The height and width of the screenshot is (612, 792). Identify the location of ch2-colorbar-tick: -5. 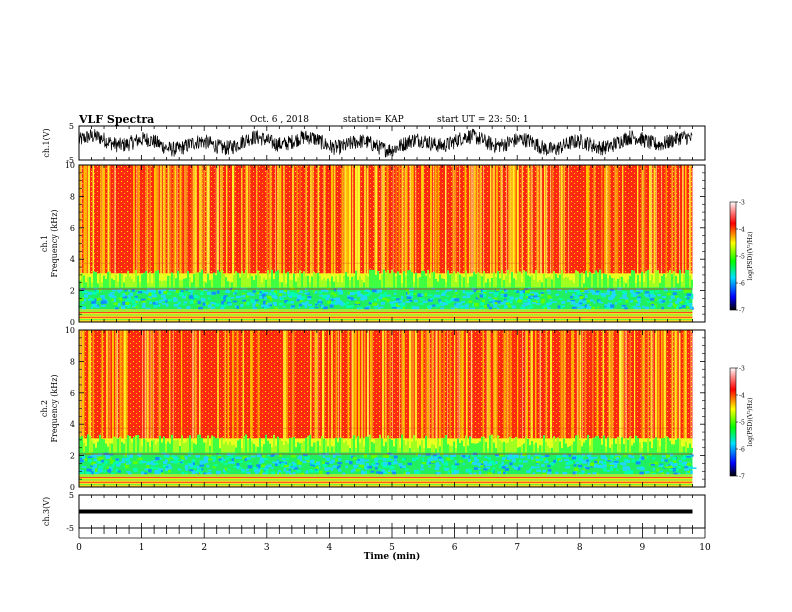
(742, 423).